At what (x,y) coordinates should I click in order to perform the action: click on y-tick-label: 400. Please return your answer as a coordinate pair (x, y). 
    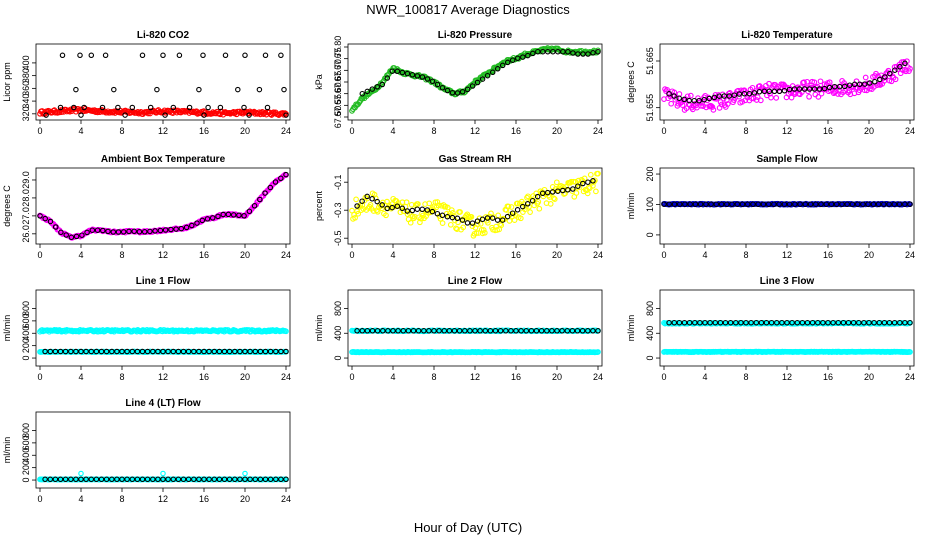
    Looking at the image, I should click on (338, 333).